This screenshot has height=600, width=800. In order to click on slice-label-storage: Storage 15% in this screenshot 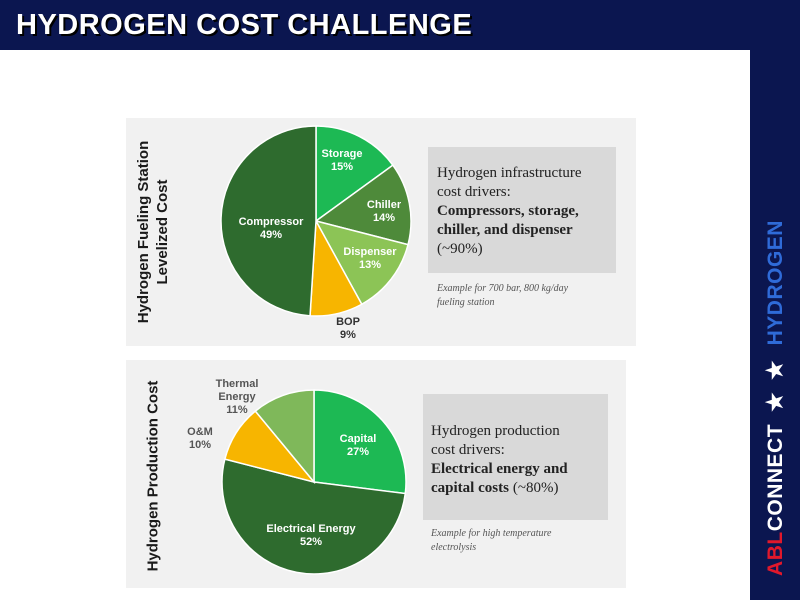, I will do `click(342, 160)`.